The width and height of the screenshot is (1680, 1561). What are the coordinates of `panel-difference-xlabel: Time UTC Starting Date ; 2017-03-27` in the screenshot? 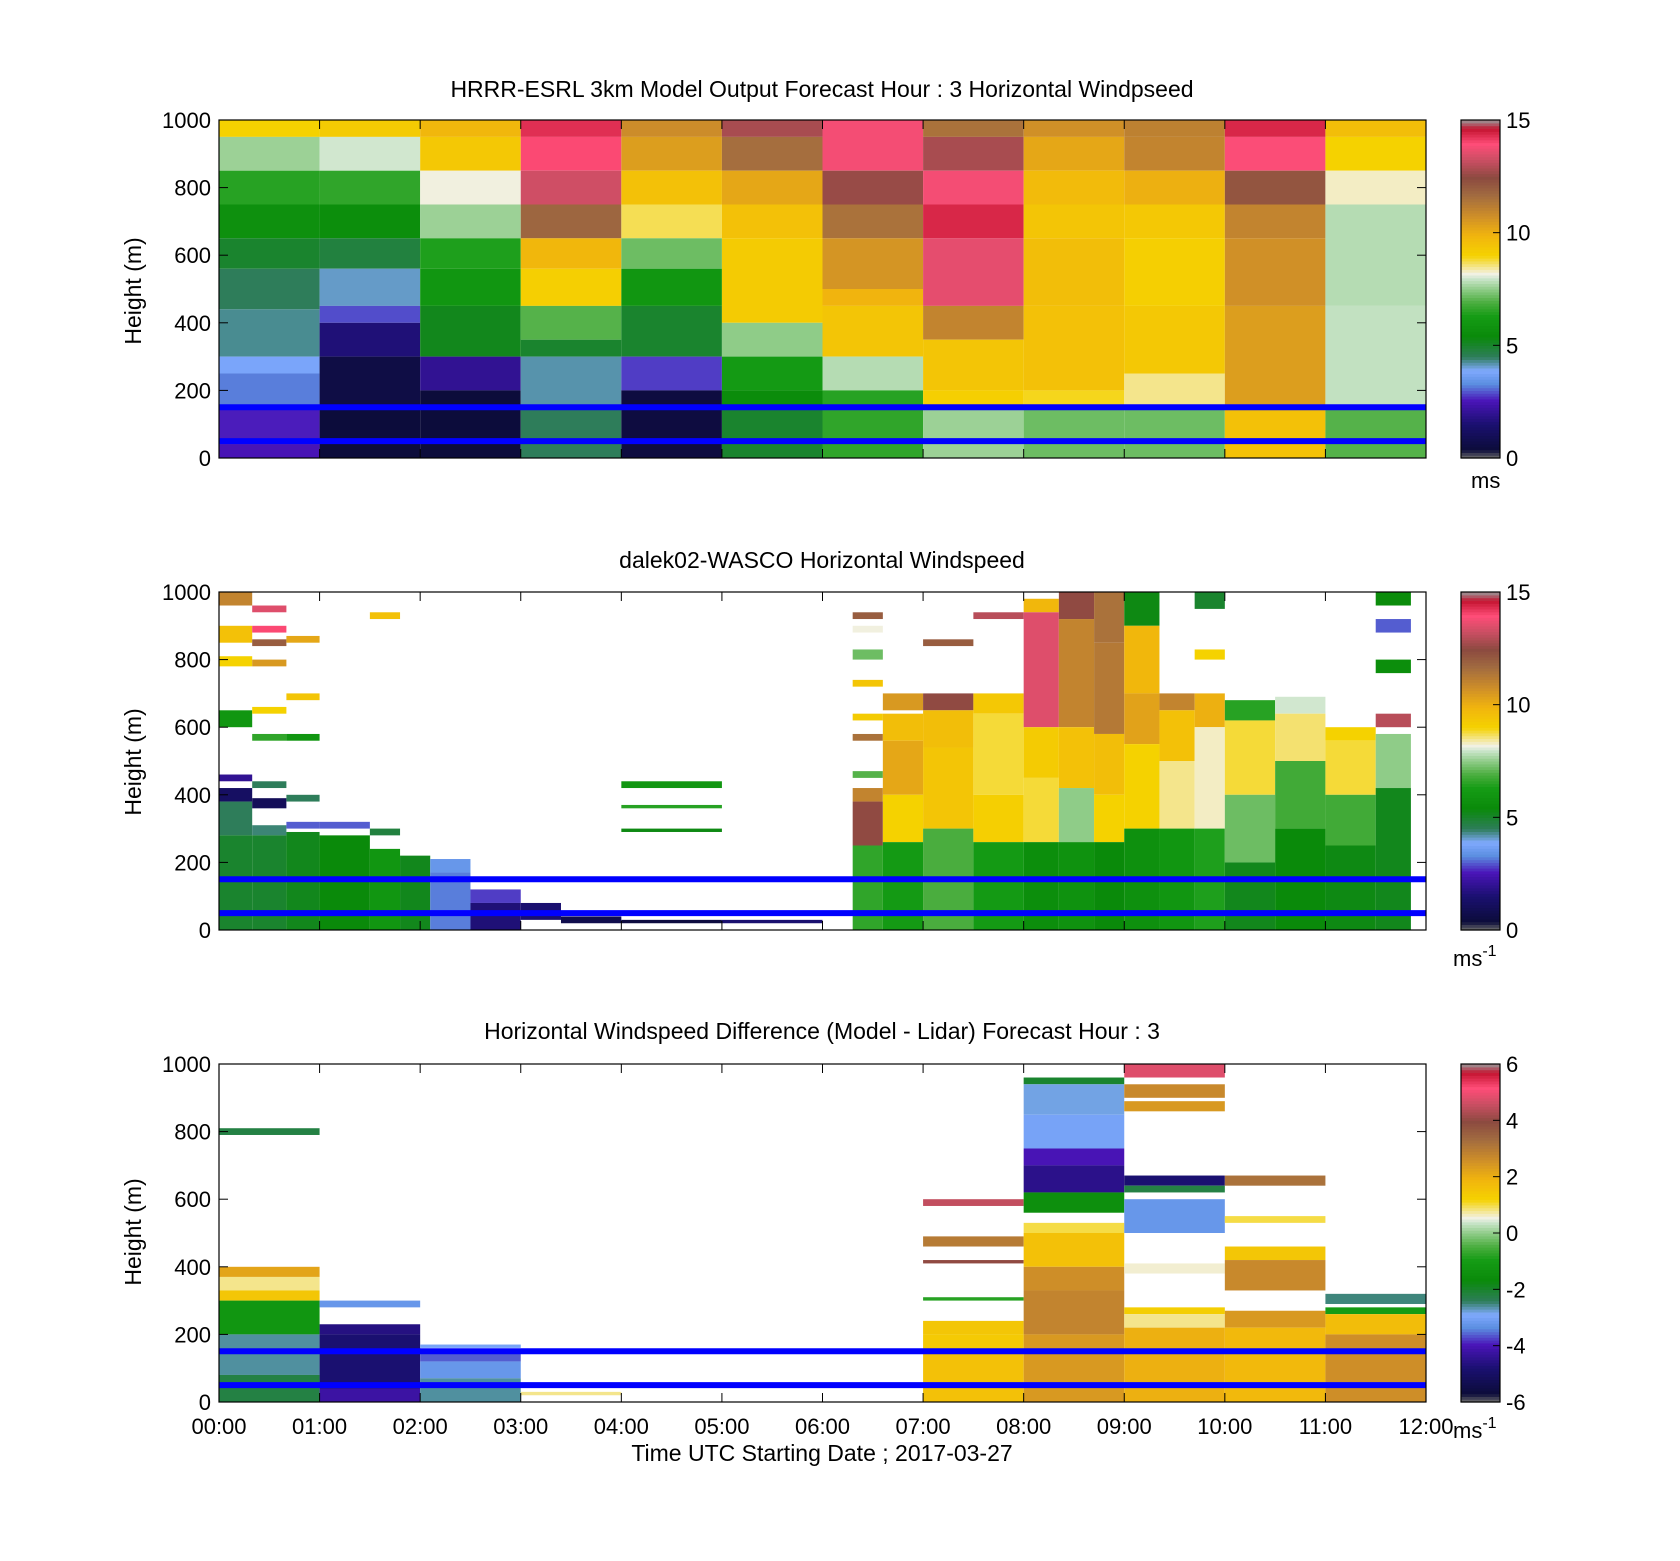 It's located at (821, 1453).